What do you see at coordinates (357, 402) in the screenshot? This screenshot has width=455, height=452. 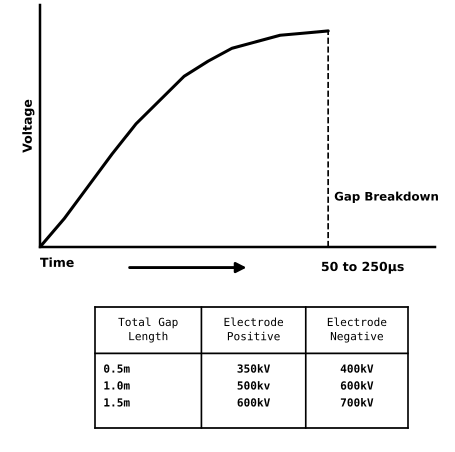 I see `text: 700kV` at bounding box center [357, 402].